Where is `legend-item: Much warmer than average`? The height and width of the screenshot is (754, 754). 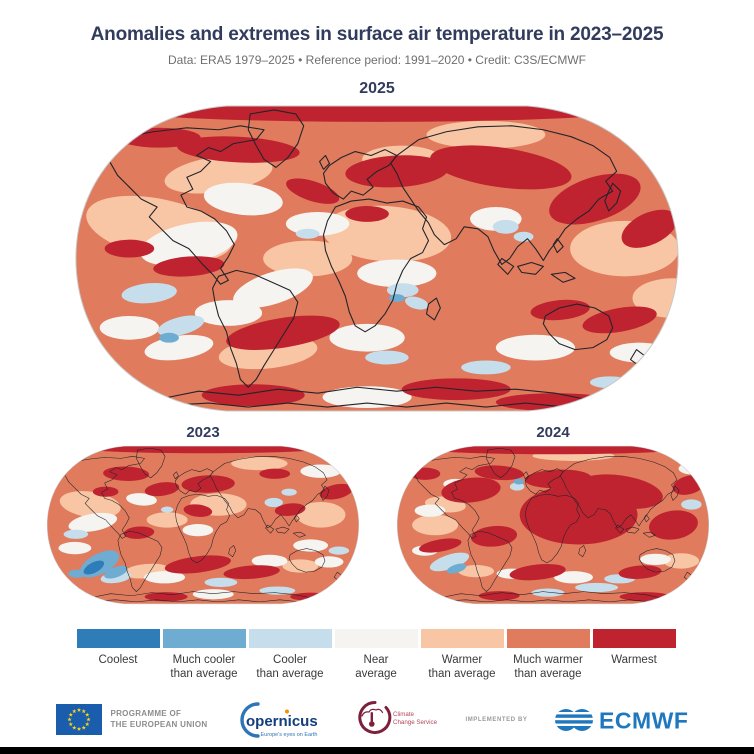
legend-item: Much warmer than average is located at coordinates (548, 655).